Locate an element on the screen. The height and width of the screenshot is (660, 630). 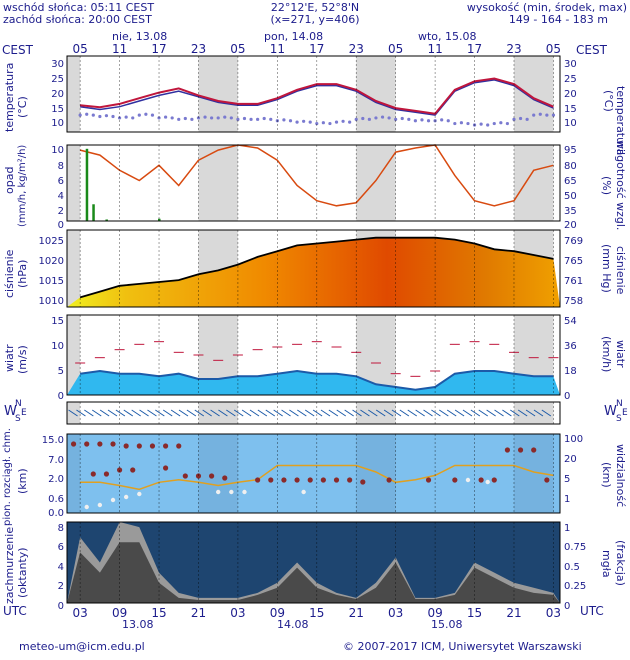
y-tick-left: 7.0 is located at coordinates (56, 460).